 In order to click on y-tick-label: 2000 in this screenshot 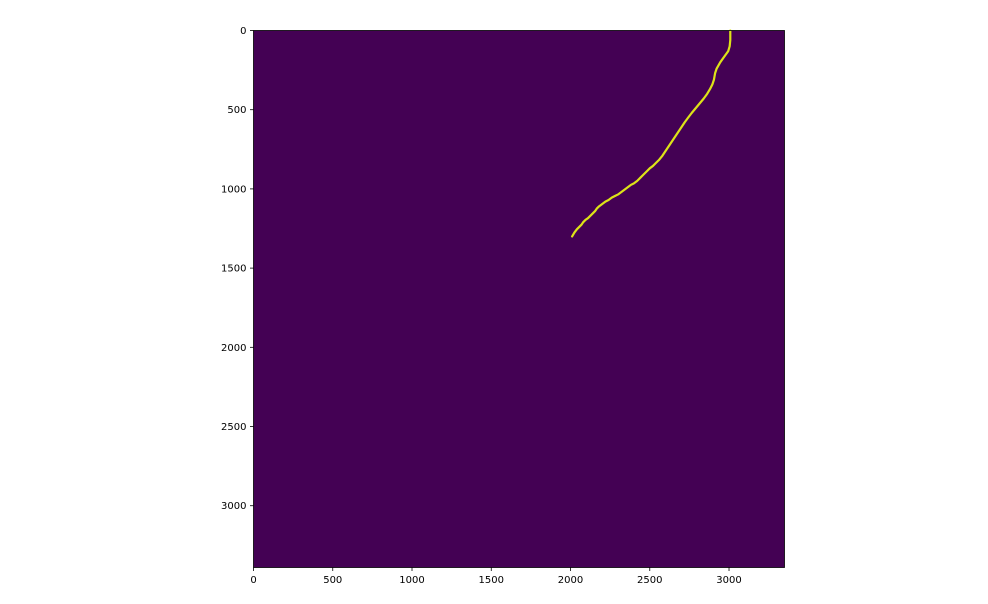, I will do `click(233, 348)`.